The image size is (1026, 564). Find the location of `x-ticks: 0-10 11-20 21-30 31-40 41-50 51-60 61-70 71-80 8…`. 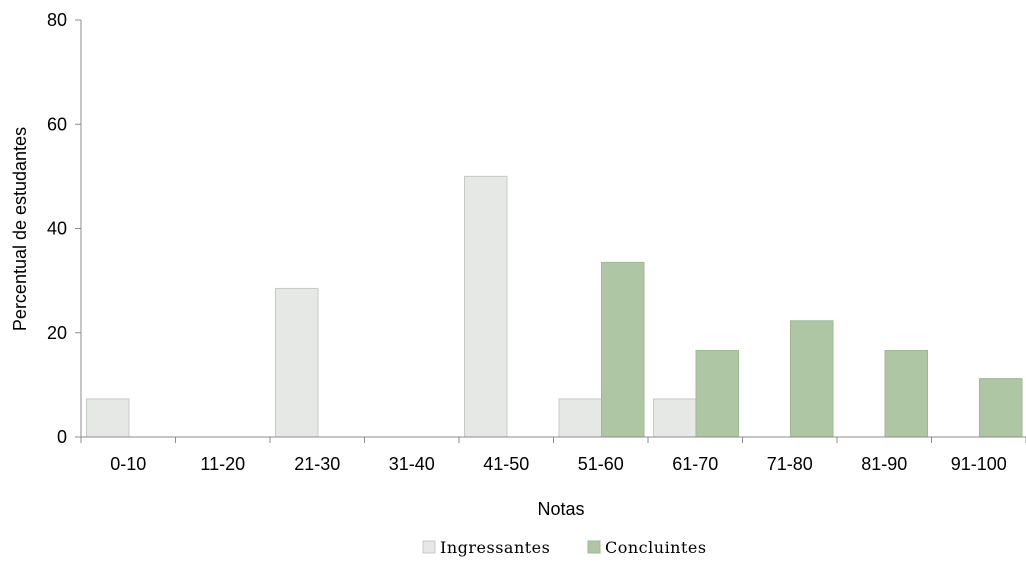

x-ticks: 0-10 11-20 21-30 31-40 41-50 51-60 61-70 71-80 8… is located at coordinates (553, 455).